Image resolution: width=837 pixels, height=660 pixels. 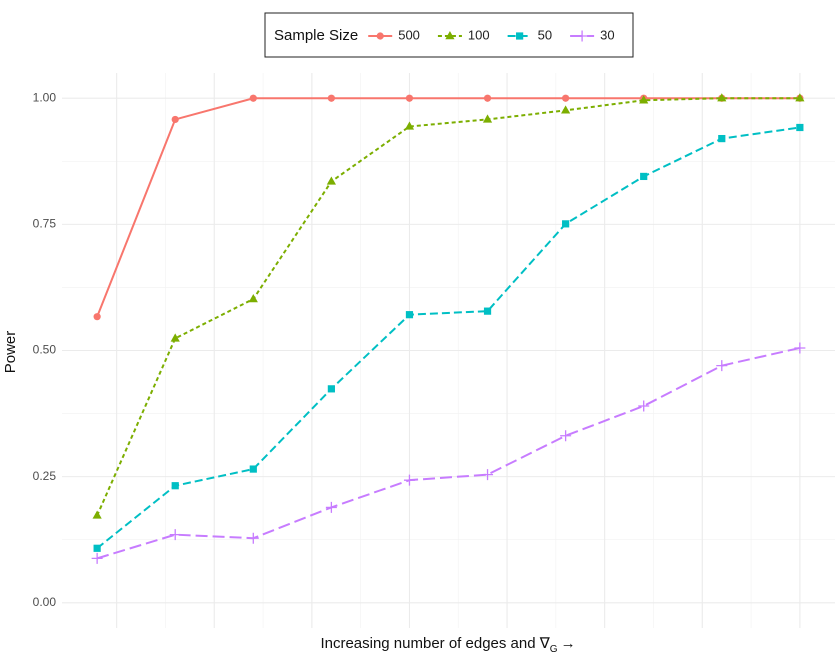 What do you see at coordinates (45, 602) in the screenshot?
I see `y-tick-label: 0.00` at bounding box center [45, 602].